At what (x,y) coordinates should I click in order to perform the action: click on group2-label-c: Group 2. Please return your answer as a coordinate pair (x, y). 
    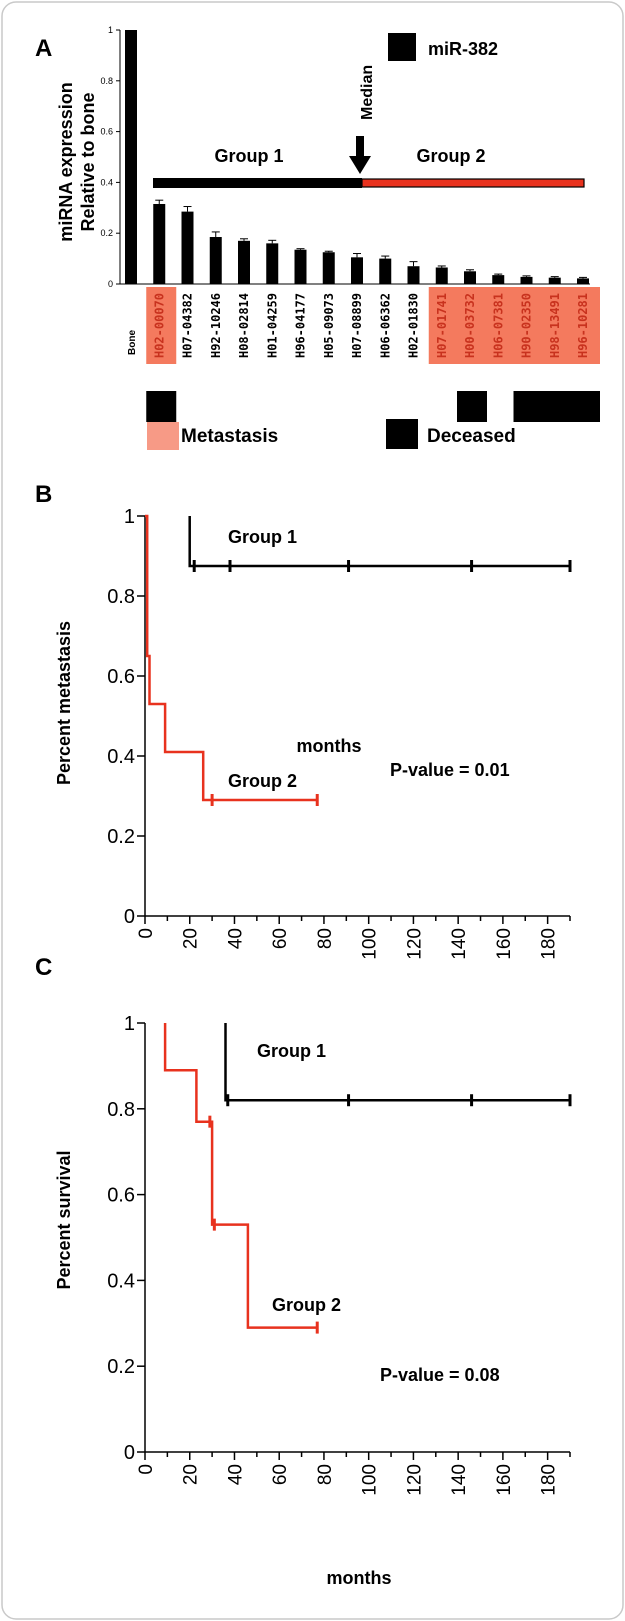
    Looking at the image, I should click on (306, 1305).